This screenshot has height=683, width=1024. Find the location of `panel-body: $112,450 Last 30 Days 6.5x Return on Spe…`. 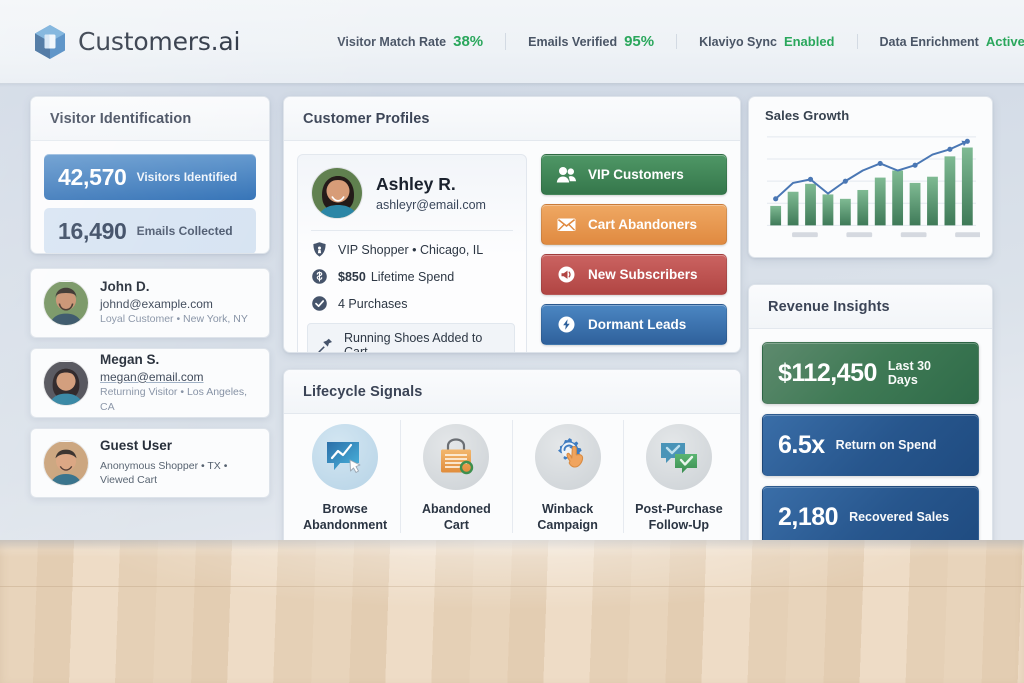

panel-body: $112,450 Last 30 Days 6.5x Return on Spe… is located at coordinates (870, 441).